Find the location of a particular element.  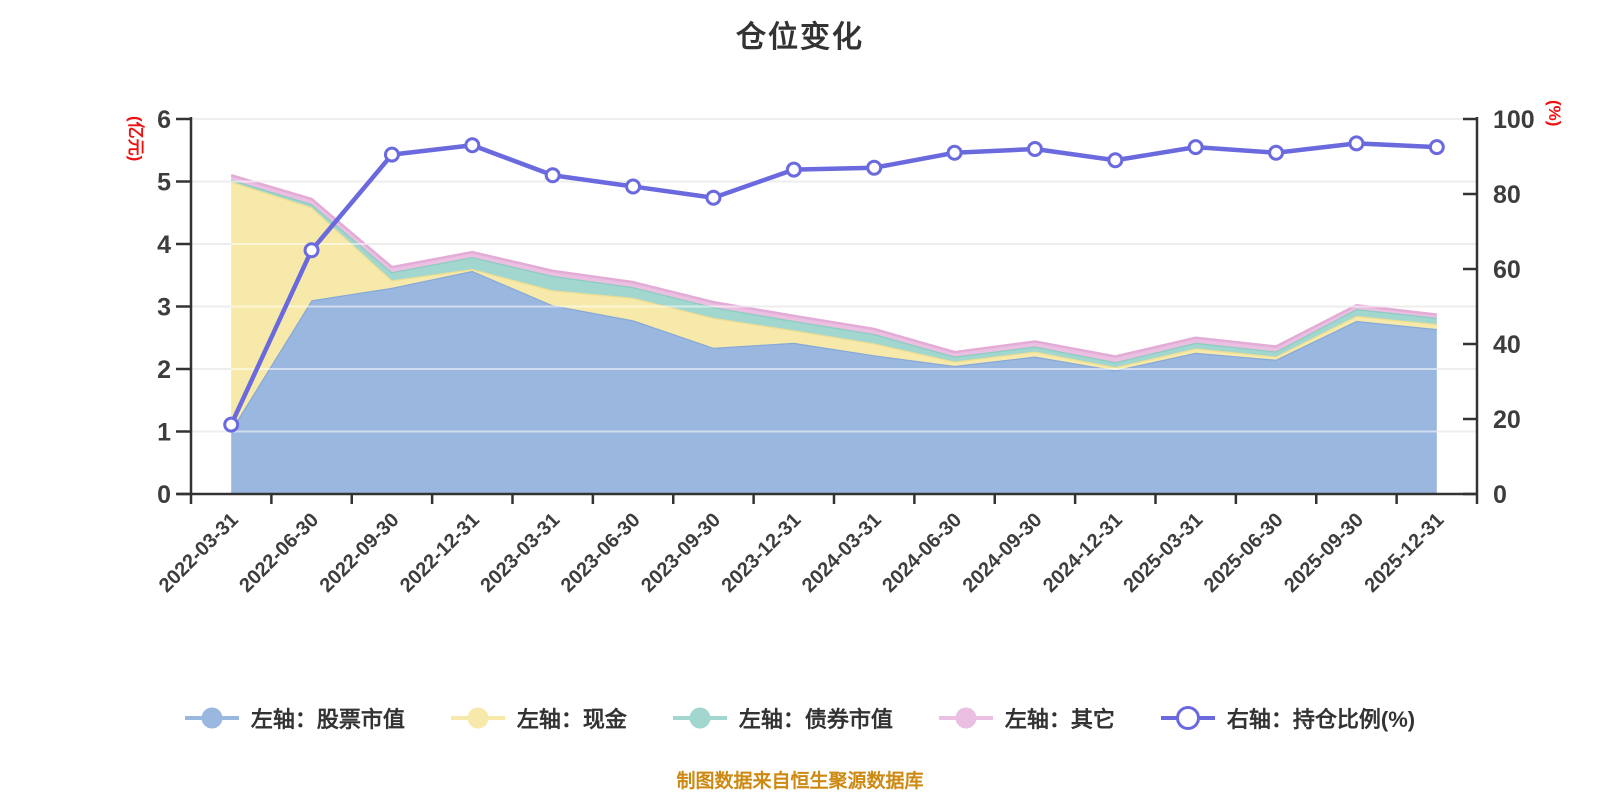

legend-item-label: 左轴：其它 is located at coordinates (1059, 719).